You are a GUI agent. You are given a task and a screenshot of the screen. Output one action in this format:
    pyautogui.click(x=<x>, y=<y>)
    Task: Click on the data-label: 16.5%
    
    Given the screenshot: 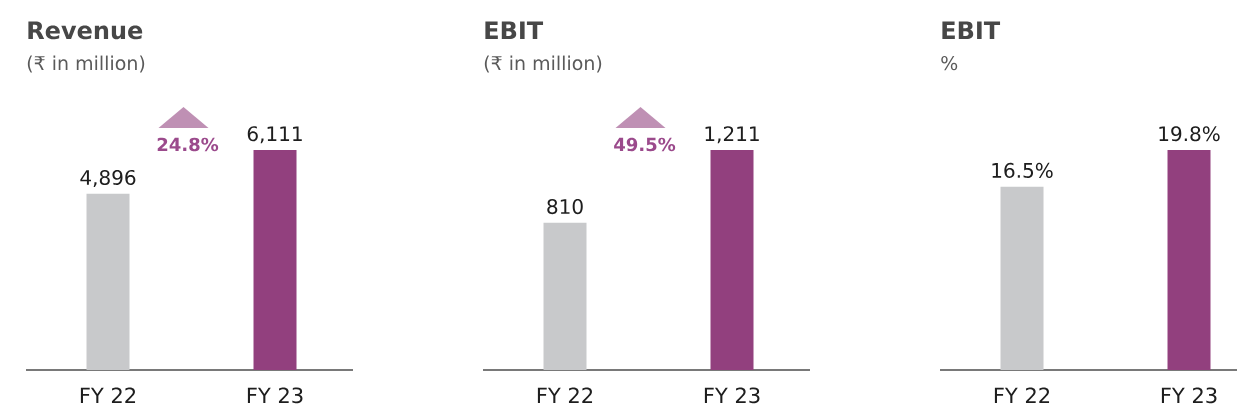 What is the action you would take?
    pyautogui.click(x=1022, y=170)
    